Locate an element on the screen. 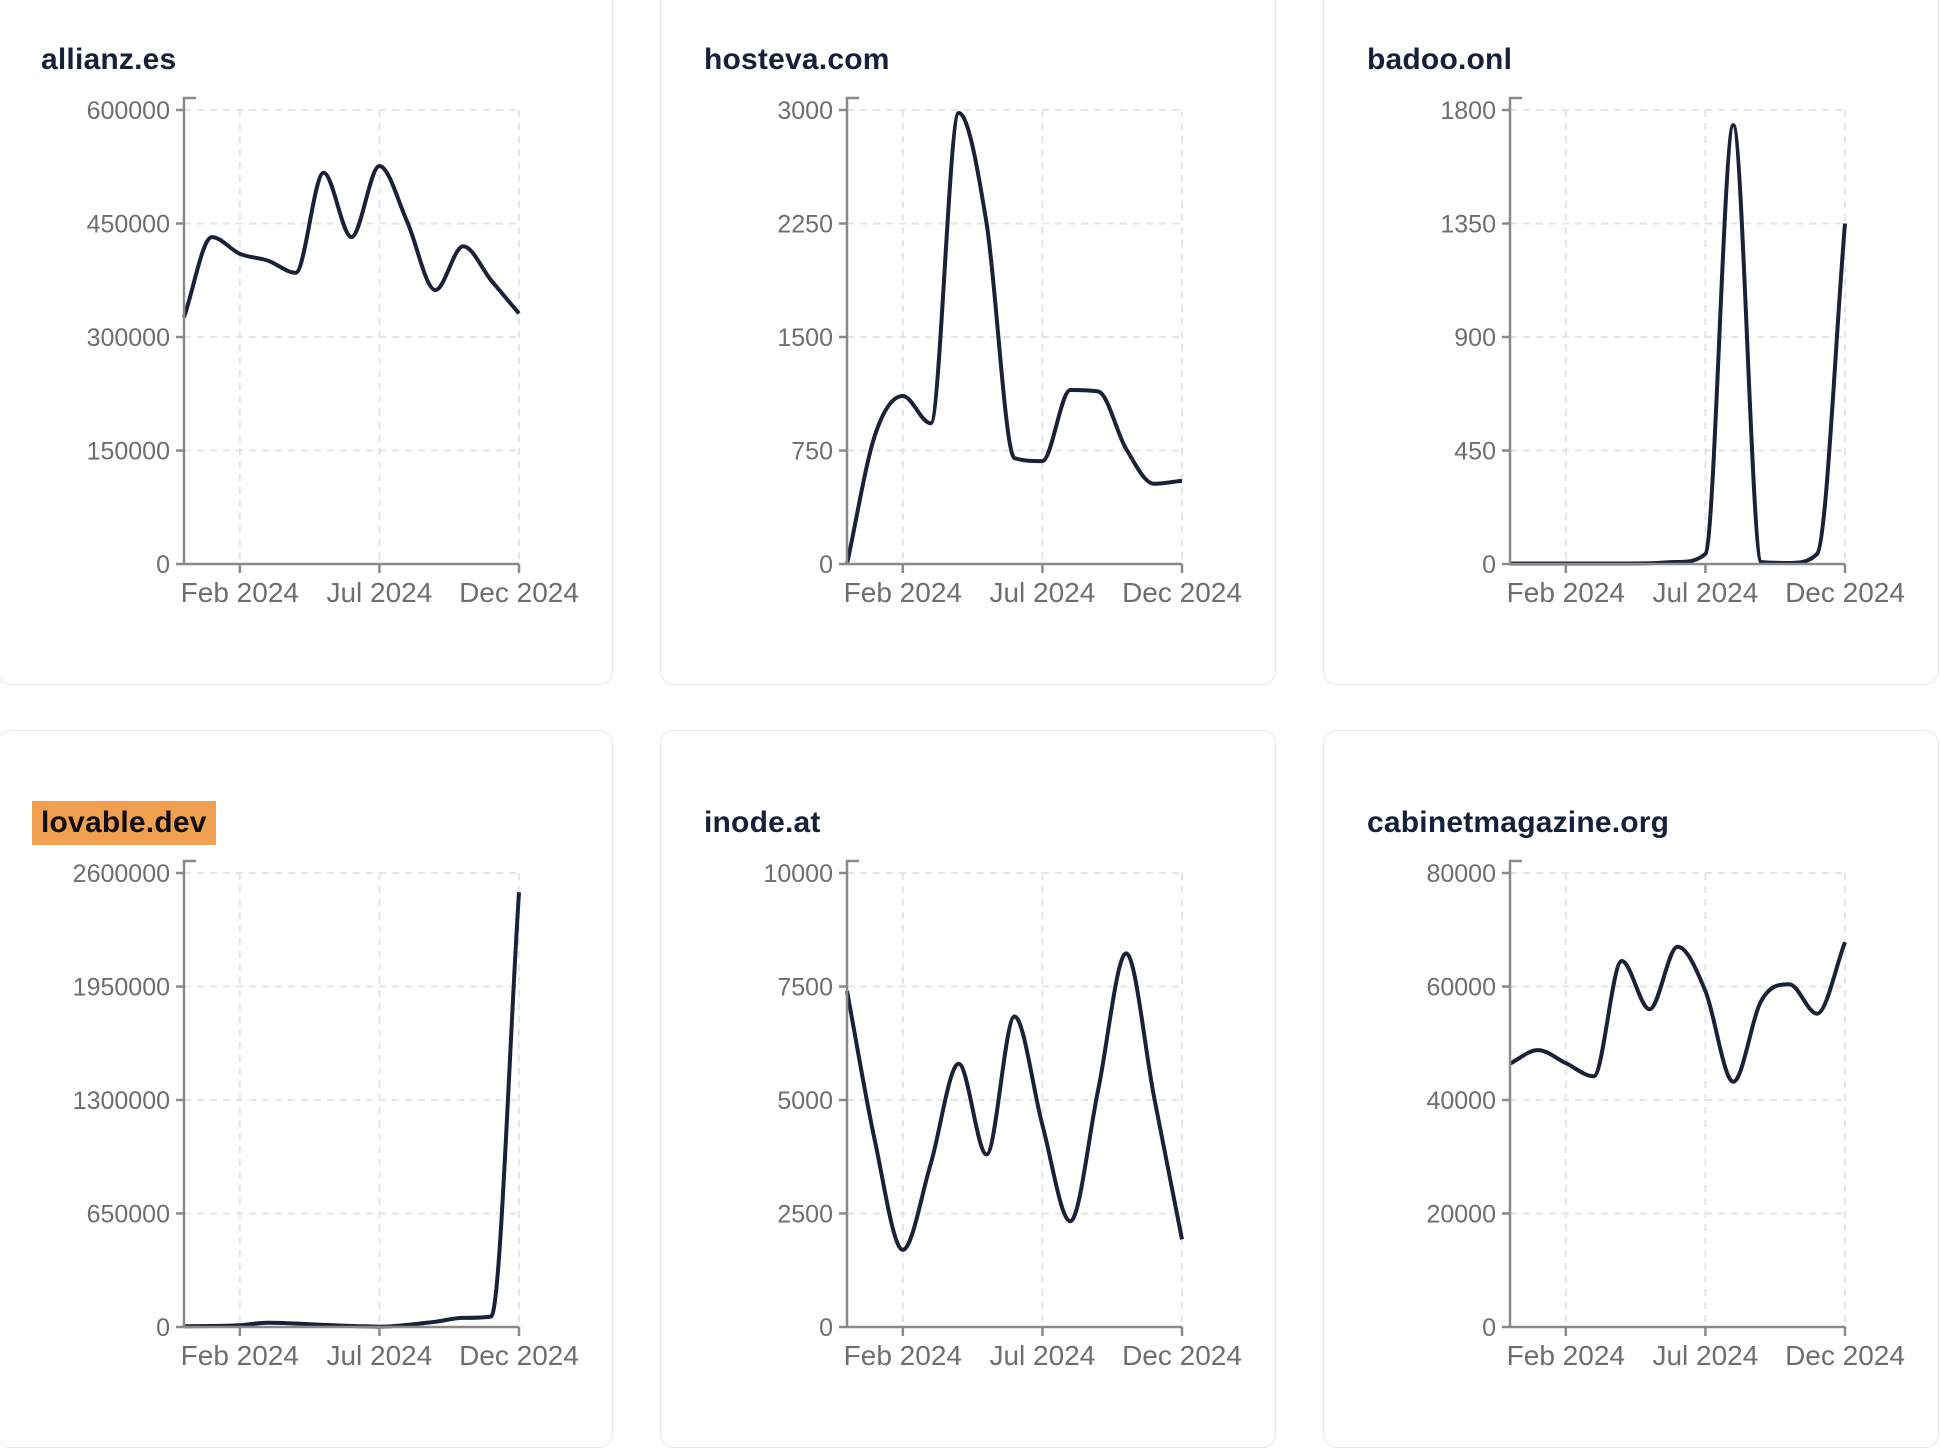 The width and height of the screenshot is (1940, 1452). y-tick-label: 450 is located at coordinates (1475, 452).